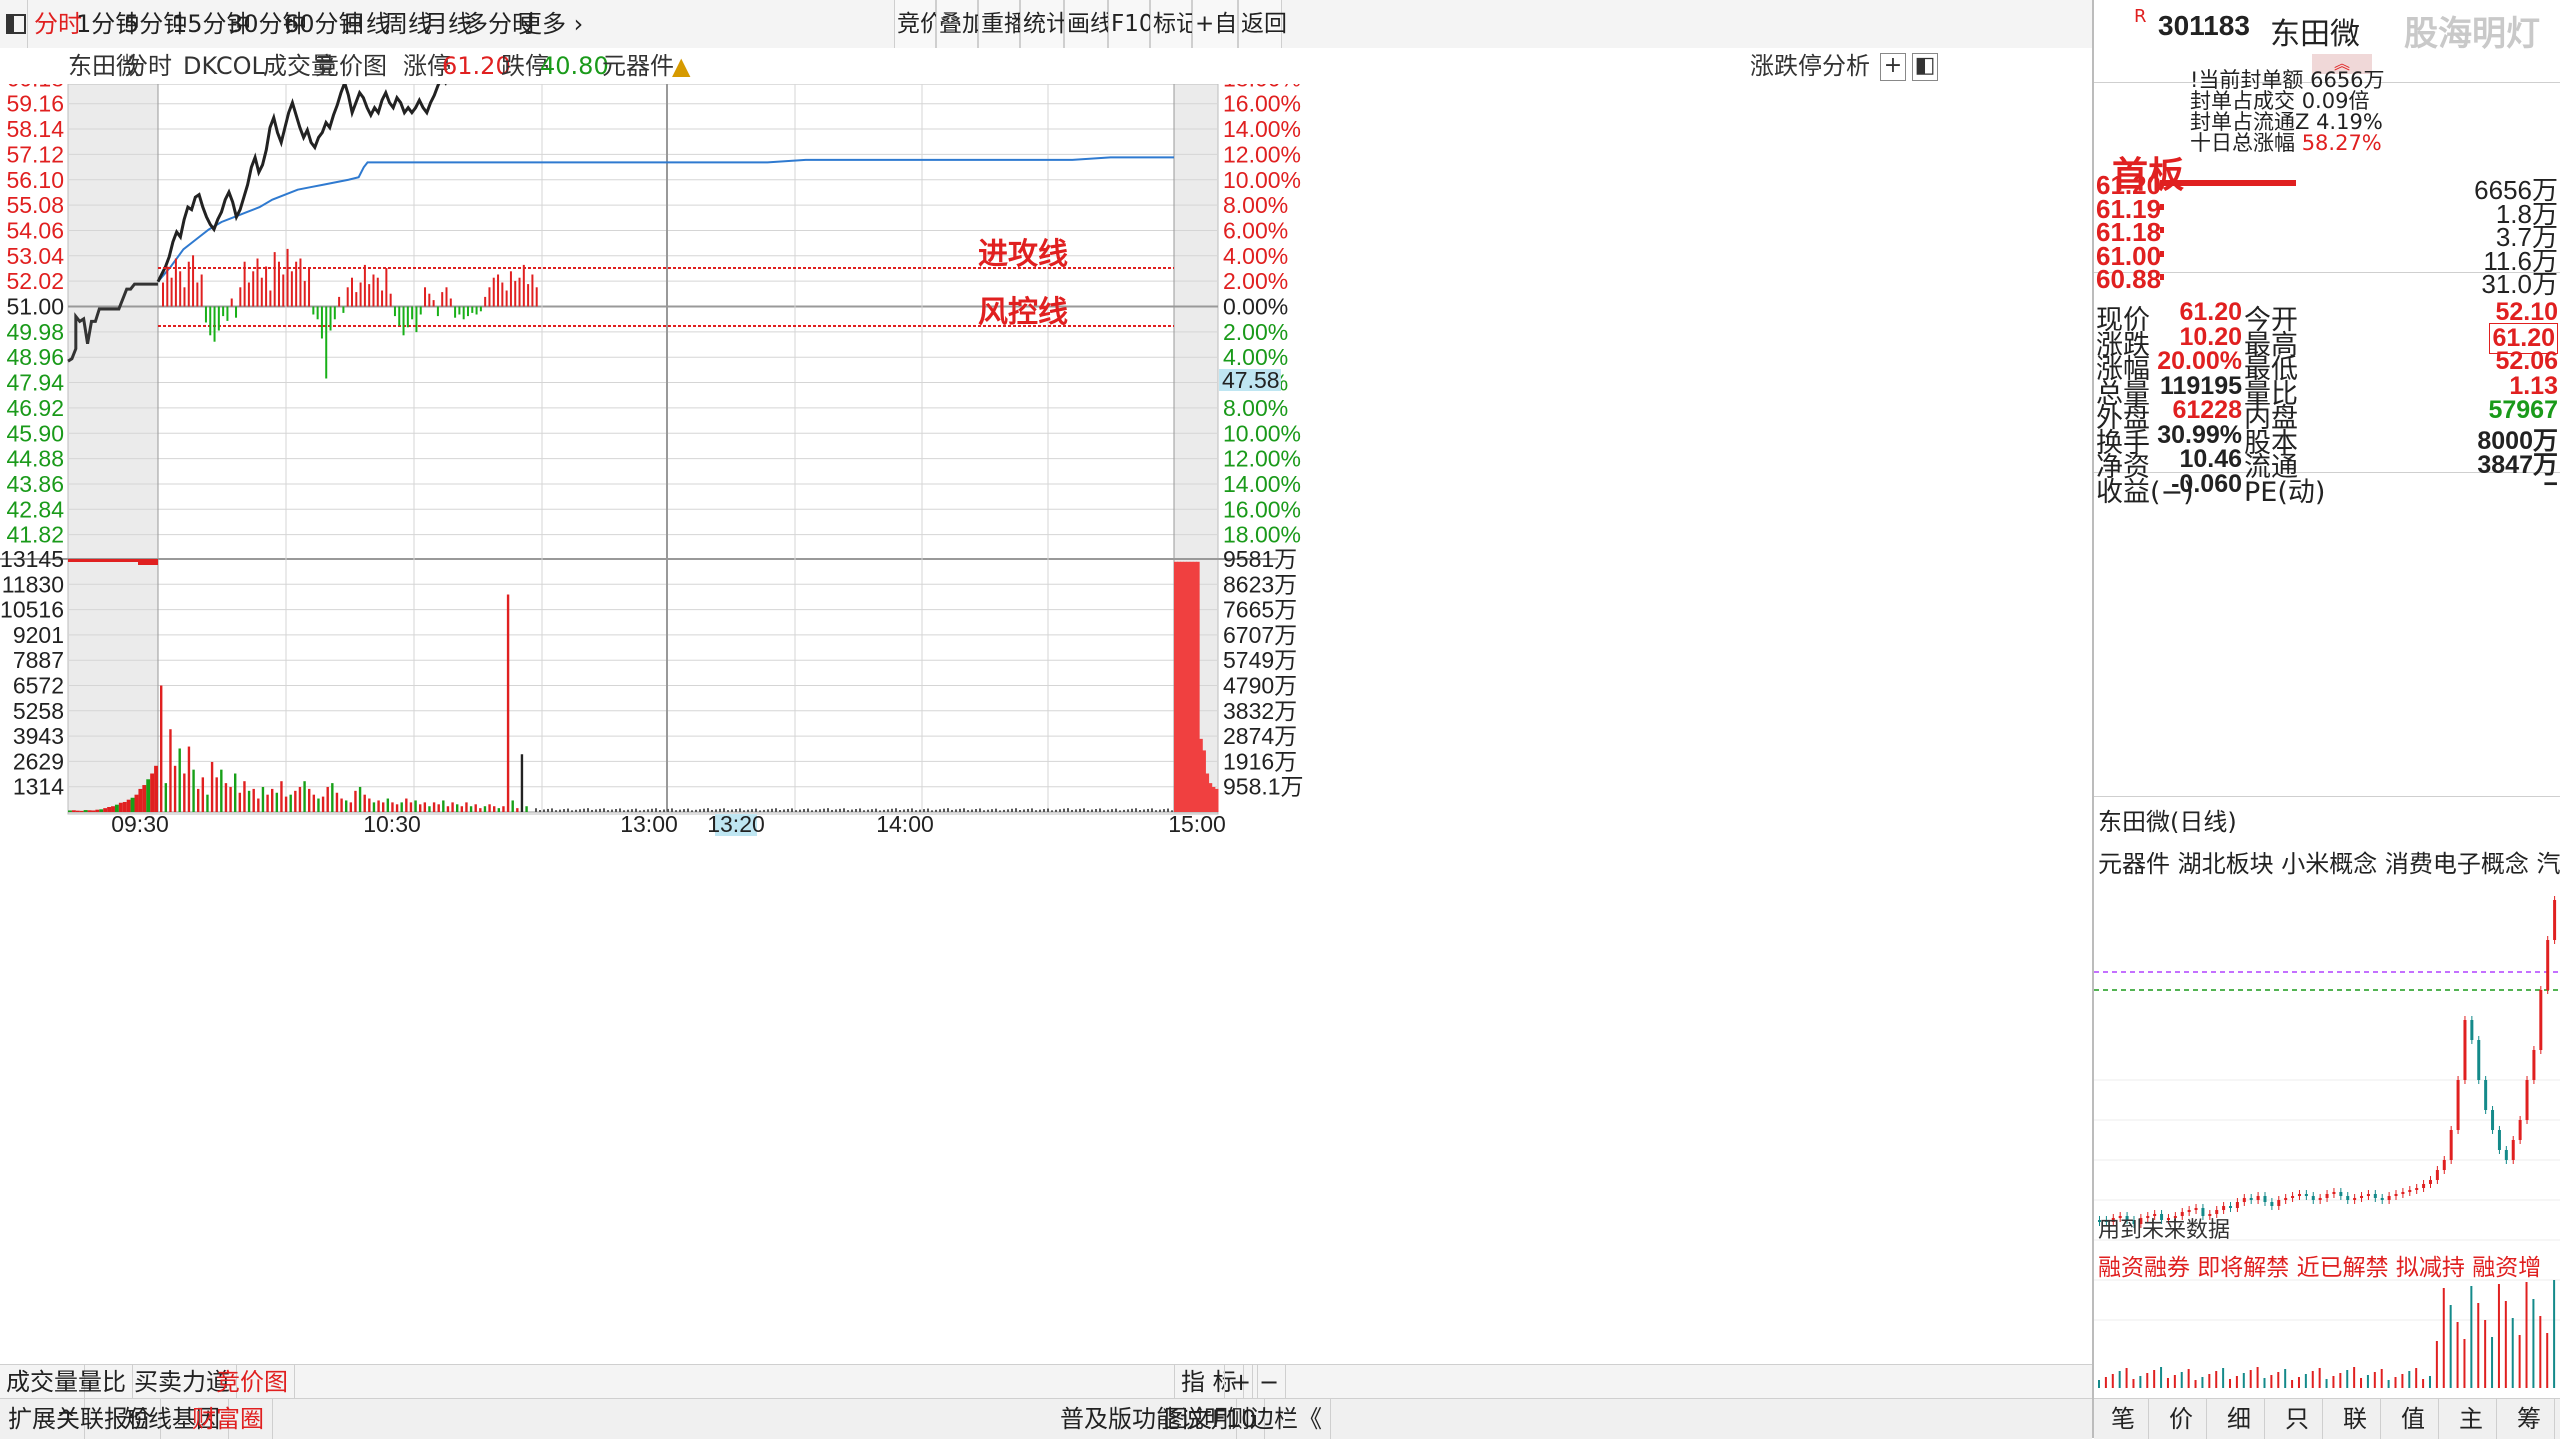 The width and height of the screenshot is (2560, 1439). I want to click on bell-icon: ▲, so click(681, 66).